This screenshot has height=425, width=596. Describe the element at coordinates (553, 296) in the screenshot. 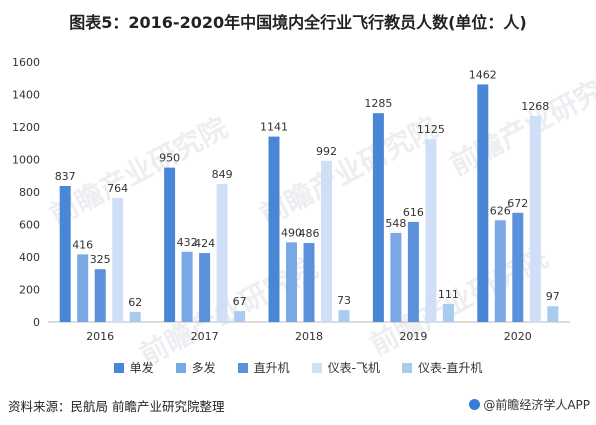

I see `data-label: 97` at that location.